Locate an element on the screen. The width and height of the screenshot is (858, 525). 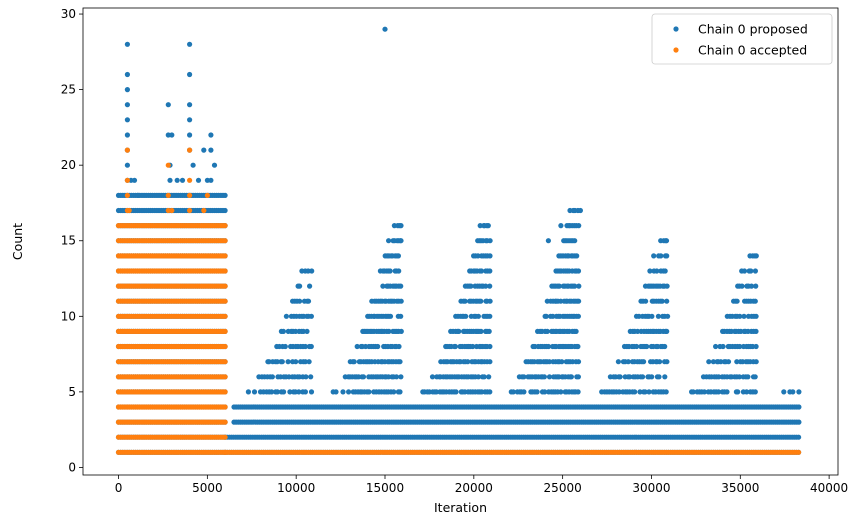
y-tick-label: 0 is located at coordinates (72, 467).